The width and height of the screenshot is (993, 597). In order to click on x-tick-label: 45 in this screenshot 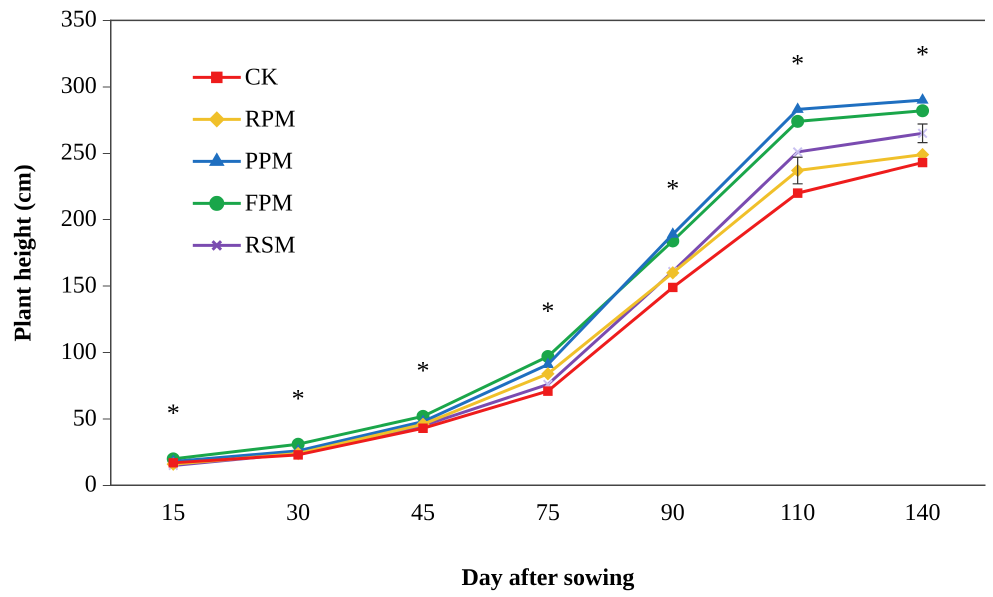, I will do `click(423, 513)`.